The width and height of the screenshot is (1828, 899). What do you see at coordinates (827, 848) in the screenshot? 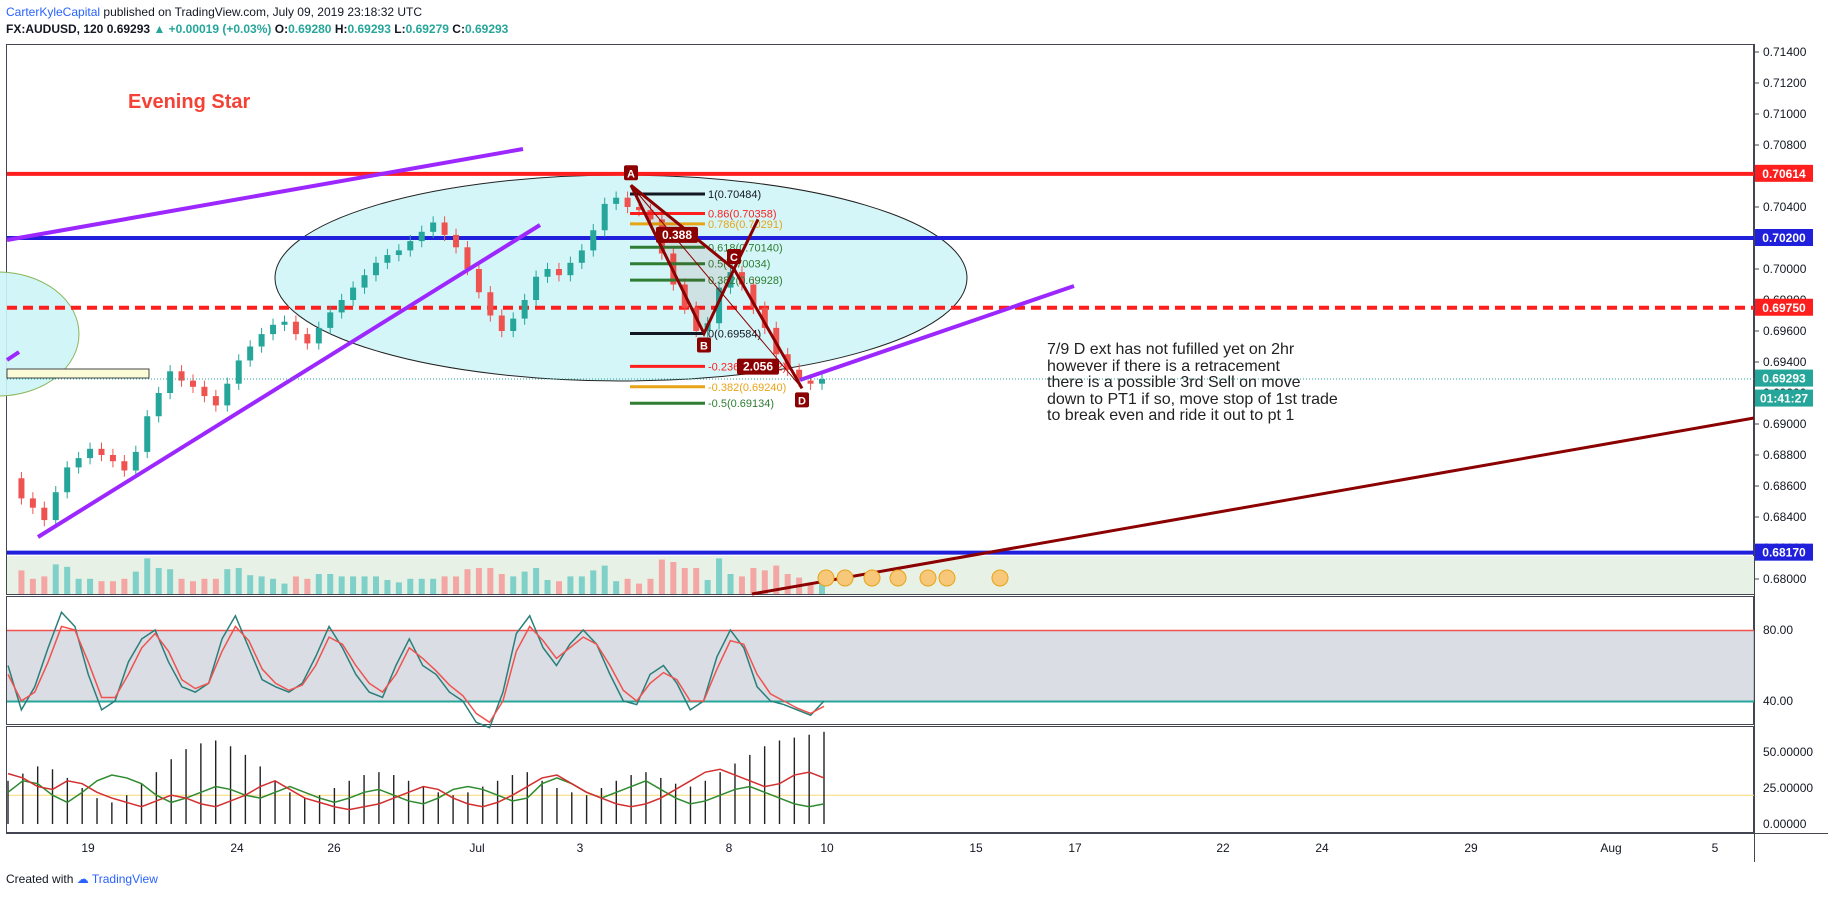
I see `time-tick-label: 10` at bounding box center [827, 848].